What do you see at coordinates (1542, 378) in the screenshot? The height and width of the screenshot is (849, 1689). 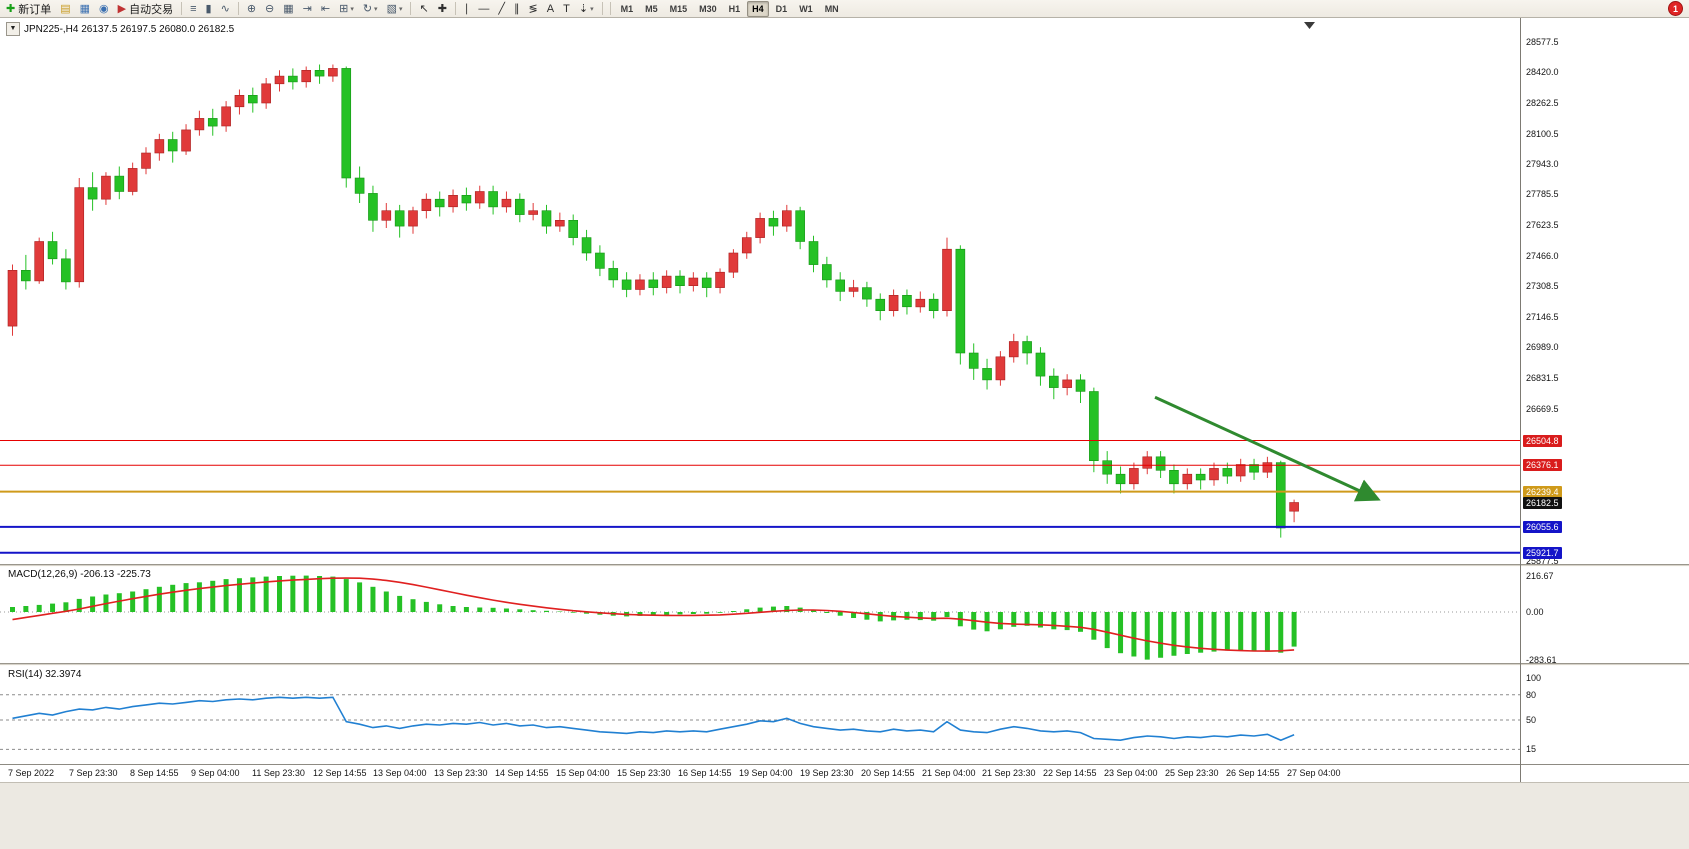 I see `price-axis-label: 26831.5` at bounding box center [1542, 378].